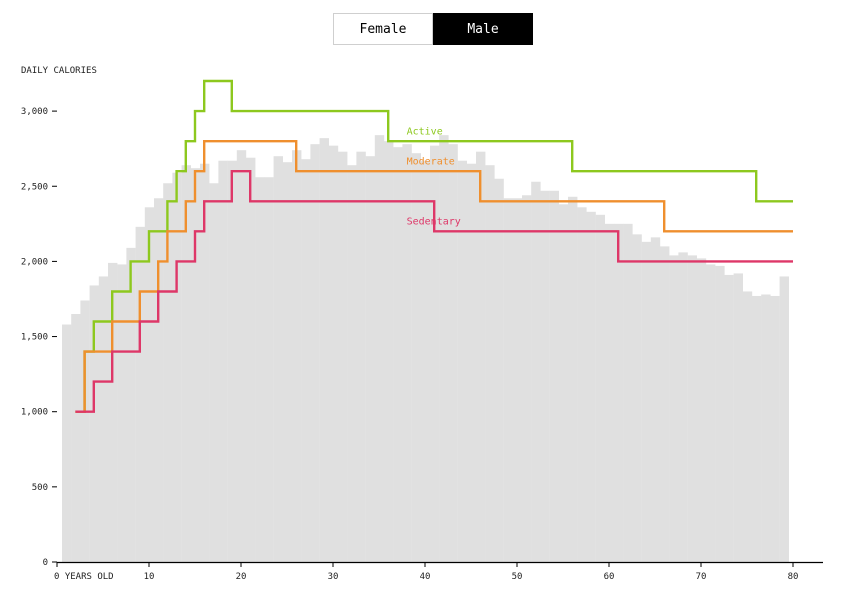 Image resolution: width=846 pixels, height=600 pixels. What do you see at coordinates (431, 162) in the screenshot?
I see `series-label-moderate: Moderate` at bounding box center [431, 162].